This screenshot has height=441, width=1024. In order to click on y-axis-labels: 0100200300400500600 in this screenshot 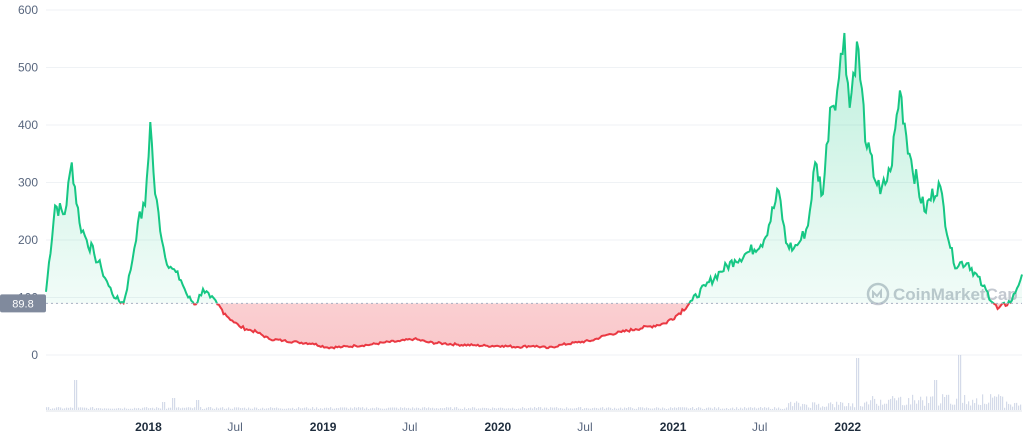, I will do `click(28, 182)`.